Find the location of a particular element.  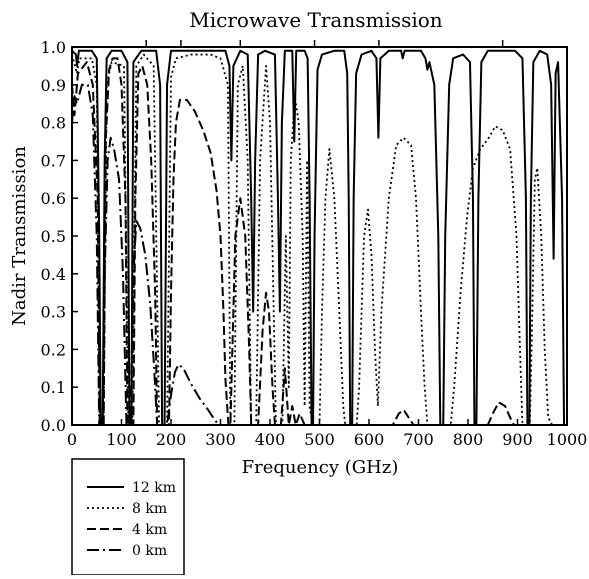

legend-label: 8 km is located at coordinates (149, 509).